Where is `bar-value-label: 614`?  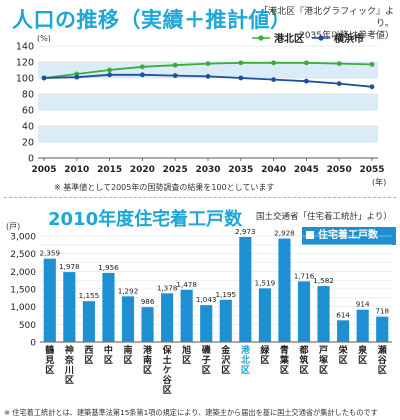 bar-value-label: 614 is located at coordinates (343, 314).